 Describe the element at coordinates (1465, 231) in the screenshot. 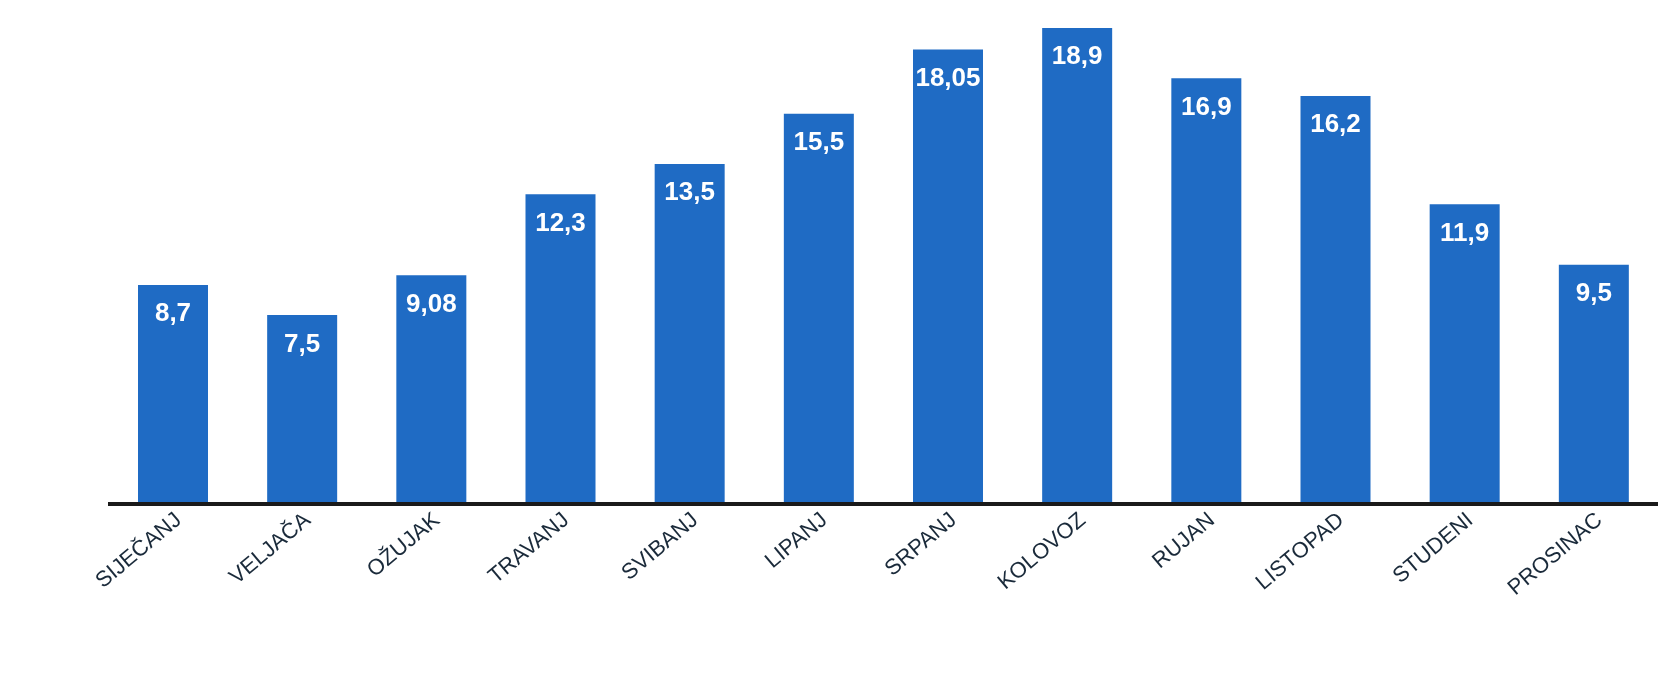

I see `data-label: 11,9` at that location.